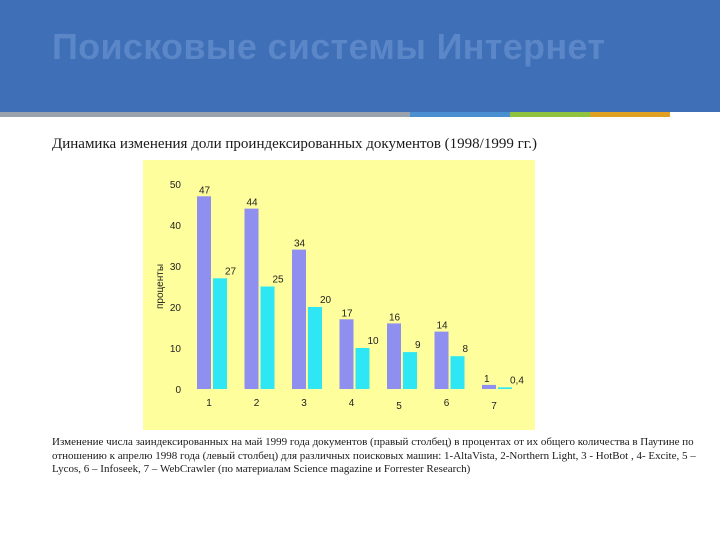 This screenshot has height=540, width=720. What do you see at coordinates (205, 190) in the screenshot?
I see `data-label: 47` at bounding box center [205, 190].